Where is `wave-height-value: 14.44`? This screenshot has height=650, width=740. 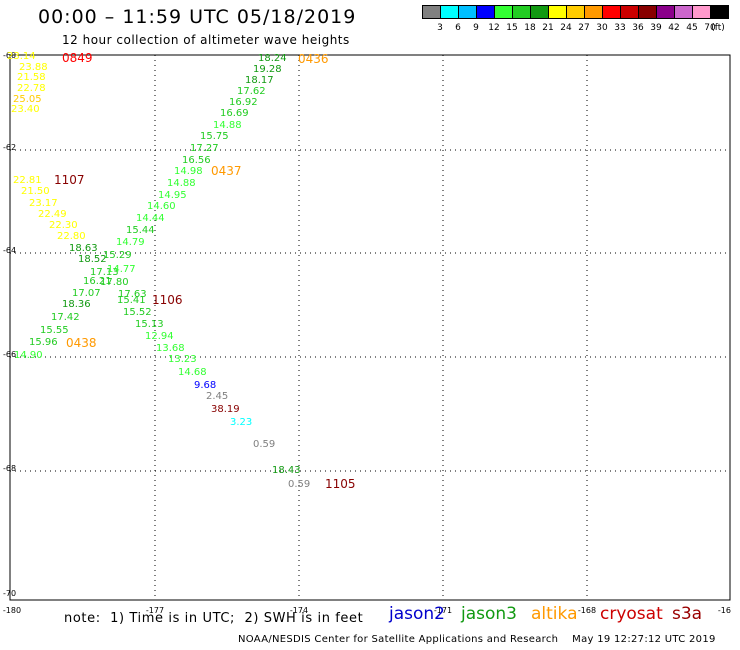 wave-height-value: 14.44 is located at coordinates (150, 218).